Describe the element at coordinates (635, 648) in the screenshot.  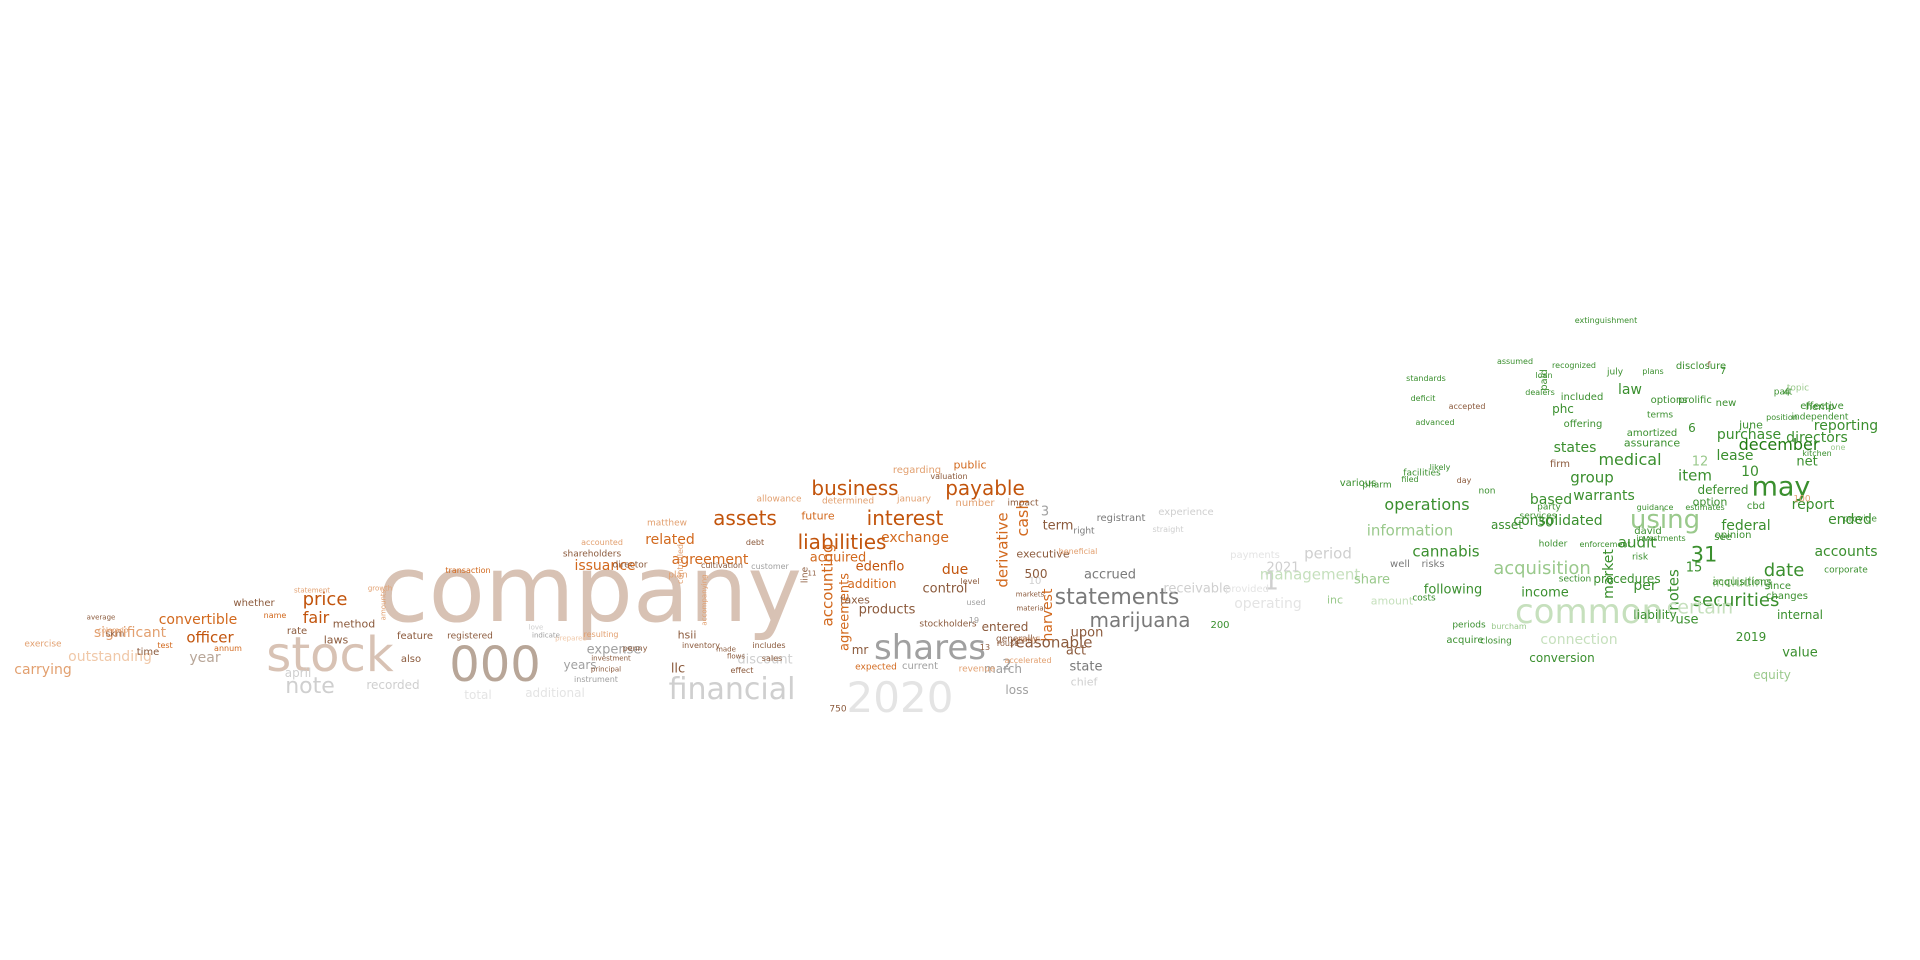
I see `word: penny` at that location.